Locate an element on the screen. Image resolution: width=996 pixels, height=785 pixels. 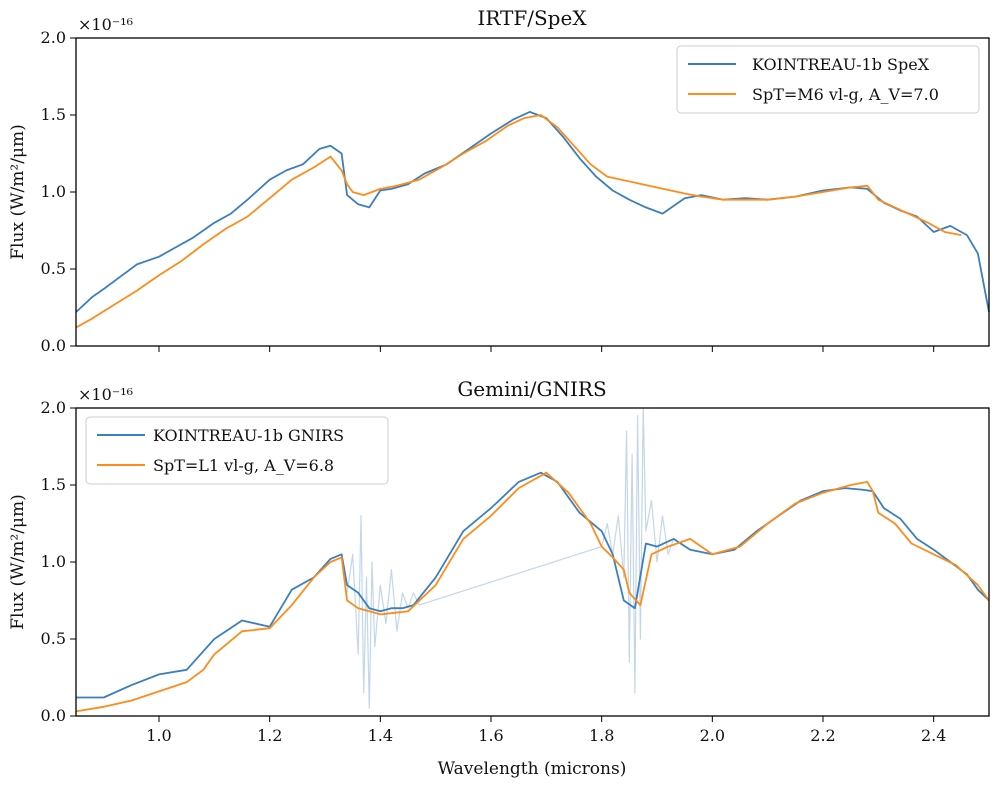
legend-label-gnirs: KOINTREAU-1b GNIRS is located at coordinates (248, 435).